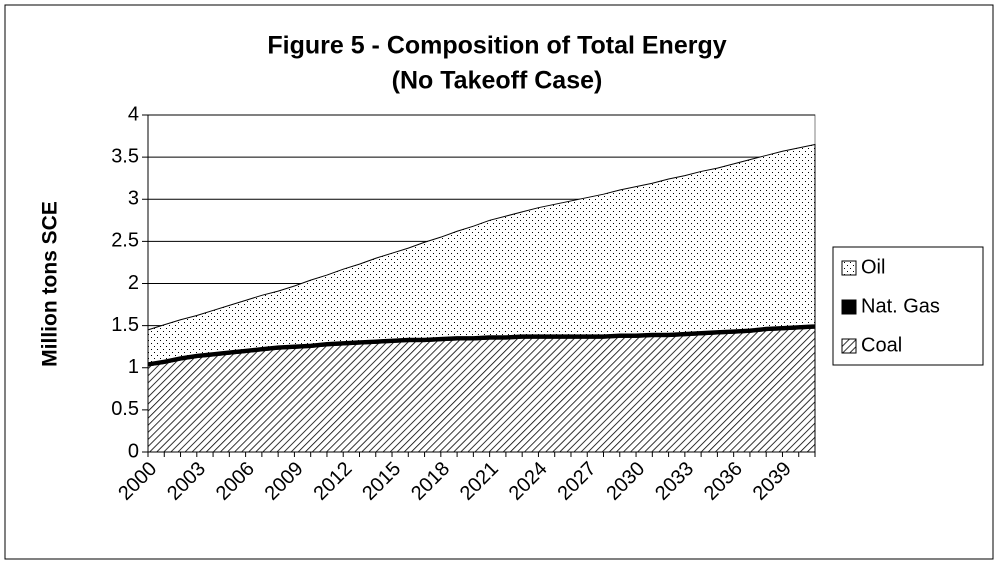 Image resolution: width=999 pixels, height=565 pixels. I want to click on legend-label: Coal, so click(881, 345).